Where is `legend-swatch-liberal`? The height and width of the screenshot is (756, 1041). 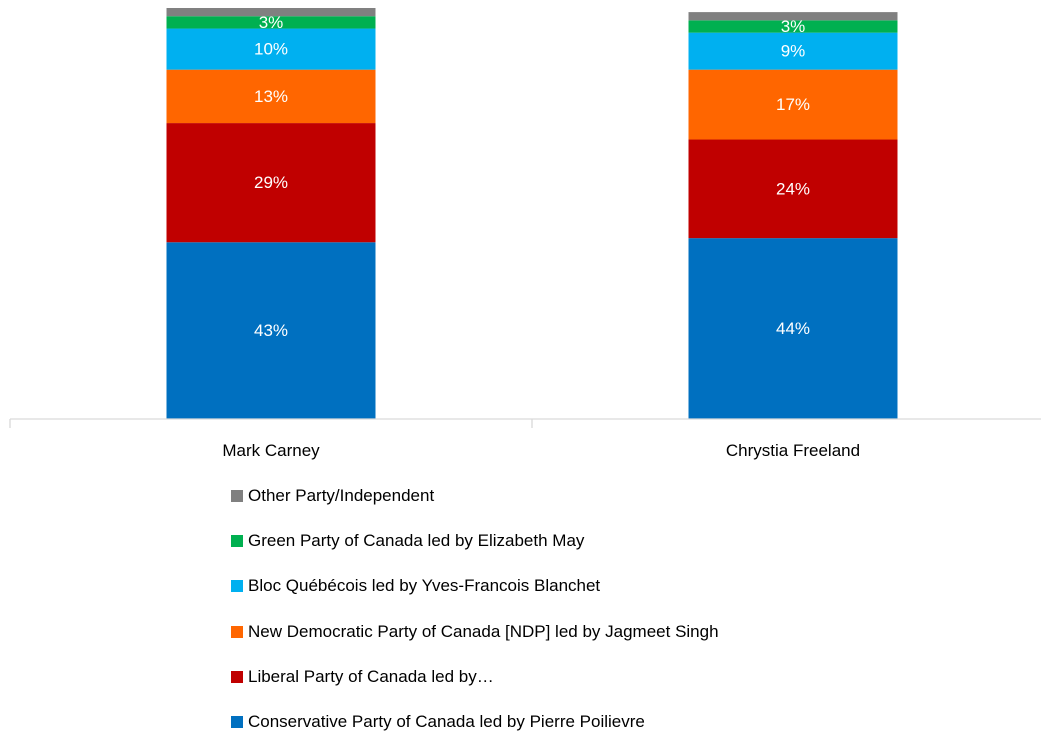
legend-swatch-liberal is located at coordinates (237, 677).